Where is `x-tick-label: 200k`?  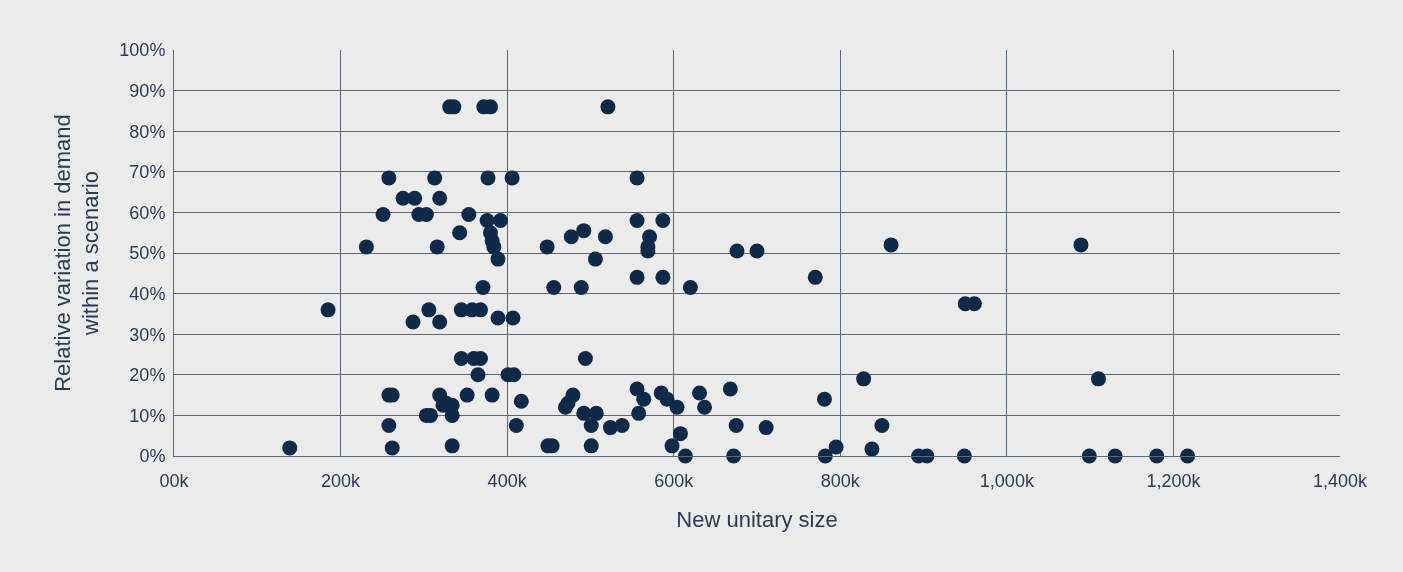
x-tick-label: 200k is located at coordinates (341, 480).